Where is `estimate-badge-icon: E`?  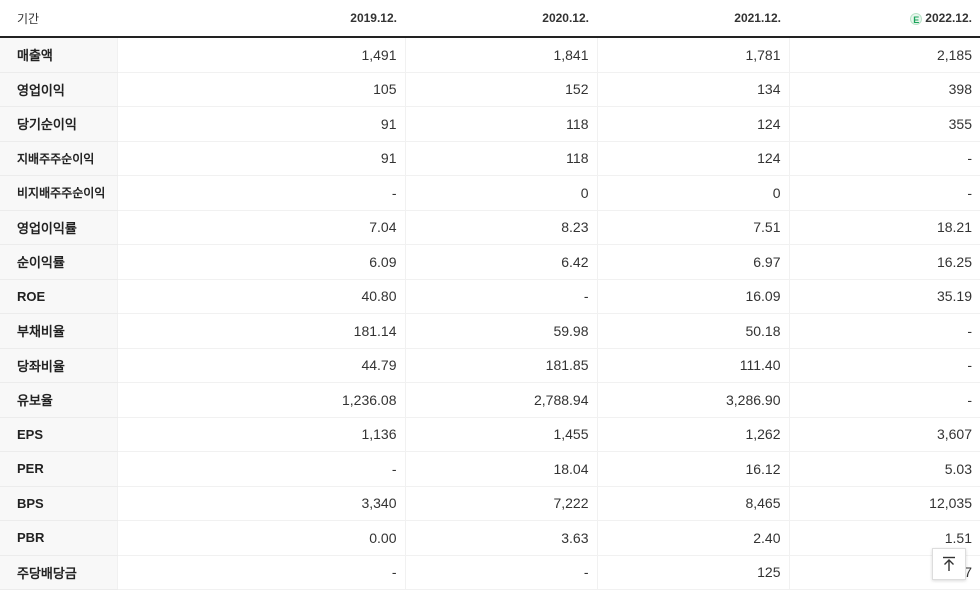
estimate-badge-icon: E is located at coordinates (916, 18).